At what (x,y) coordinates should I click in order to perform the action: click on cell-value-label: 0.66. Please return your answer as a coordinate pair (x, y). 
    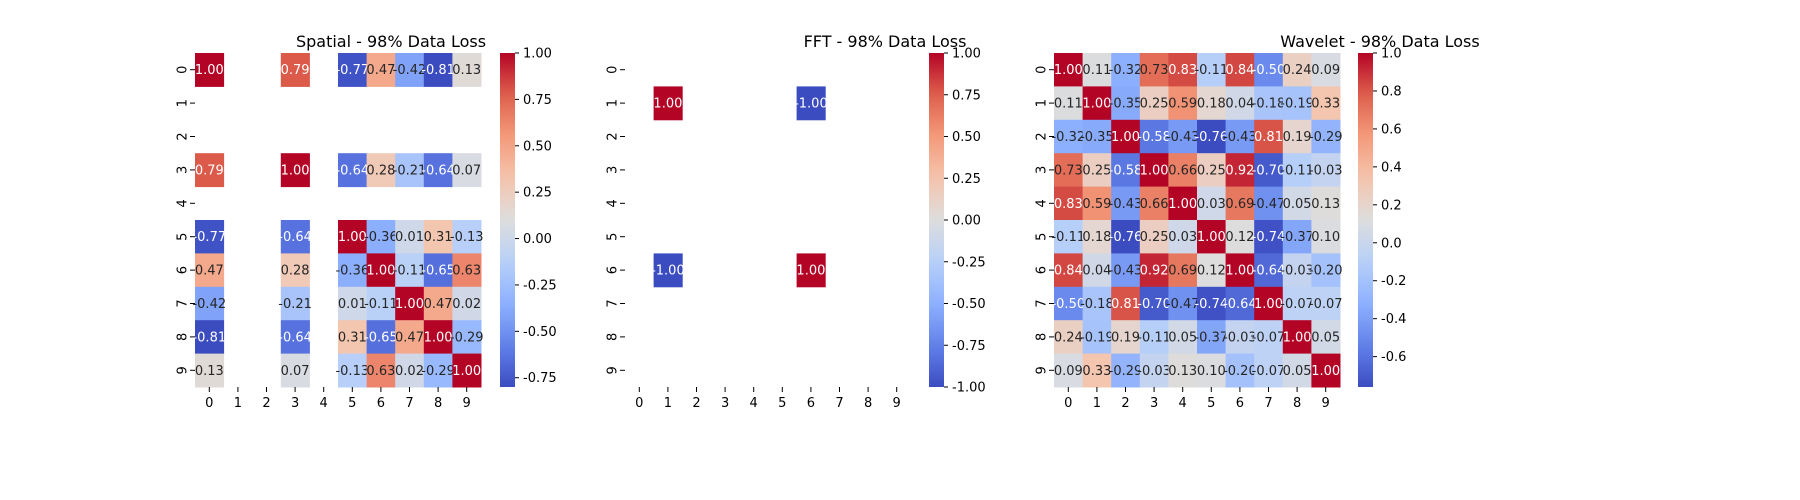
    Looking at the image, I should click on (1182, 170).